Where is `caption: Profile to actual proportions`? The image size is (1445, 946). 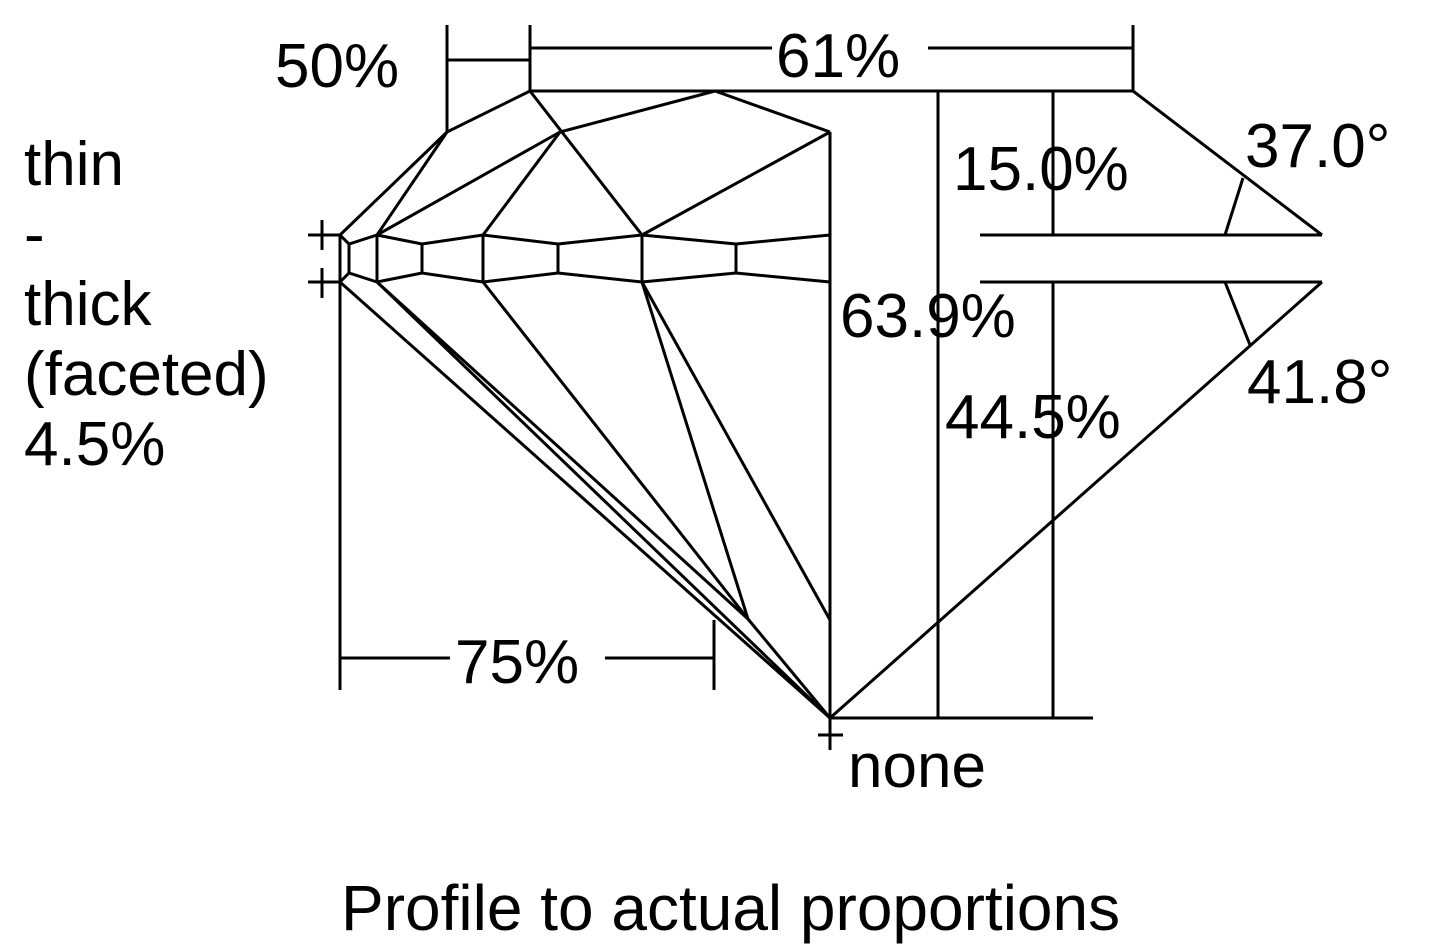
caption: Profile to actual proportions is located at coordinates (730, 908).